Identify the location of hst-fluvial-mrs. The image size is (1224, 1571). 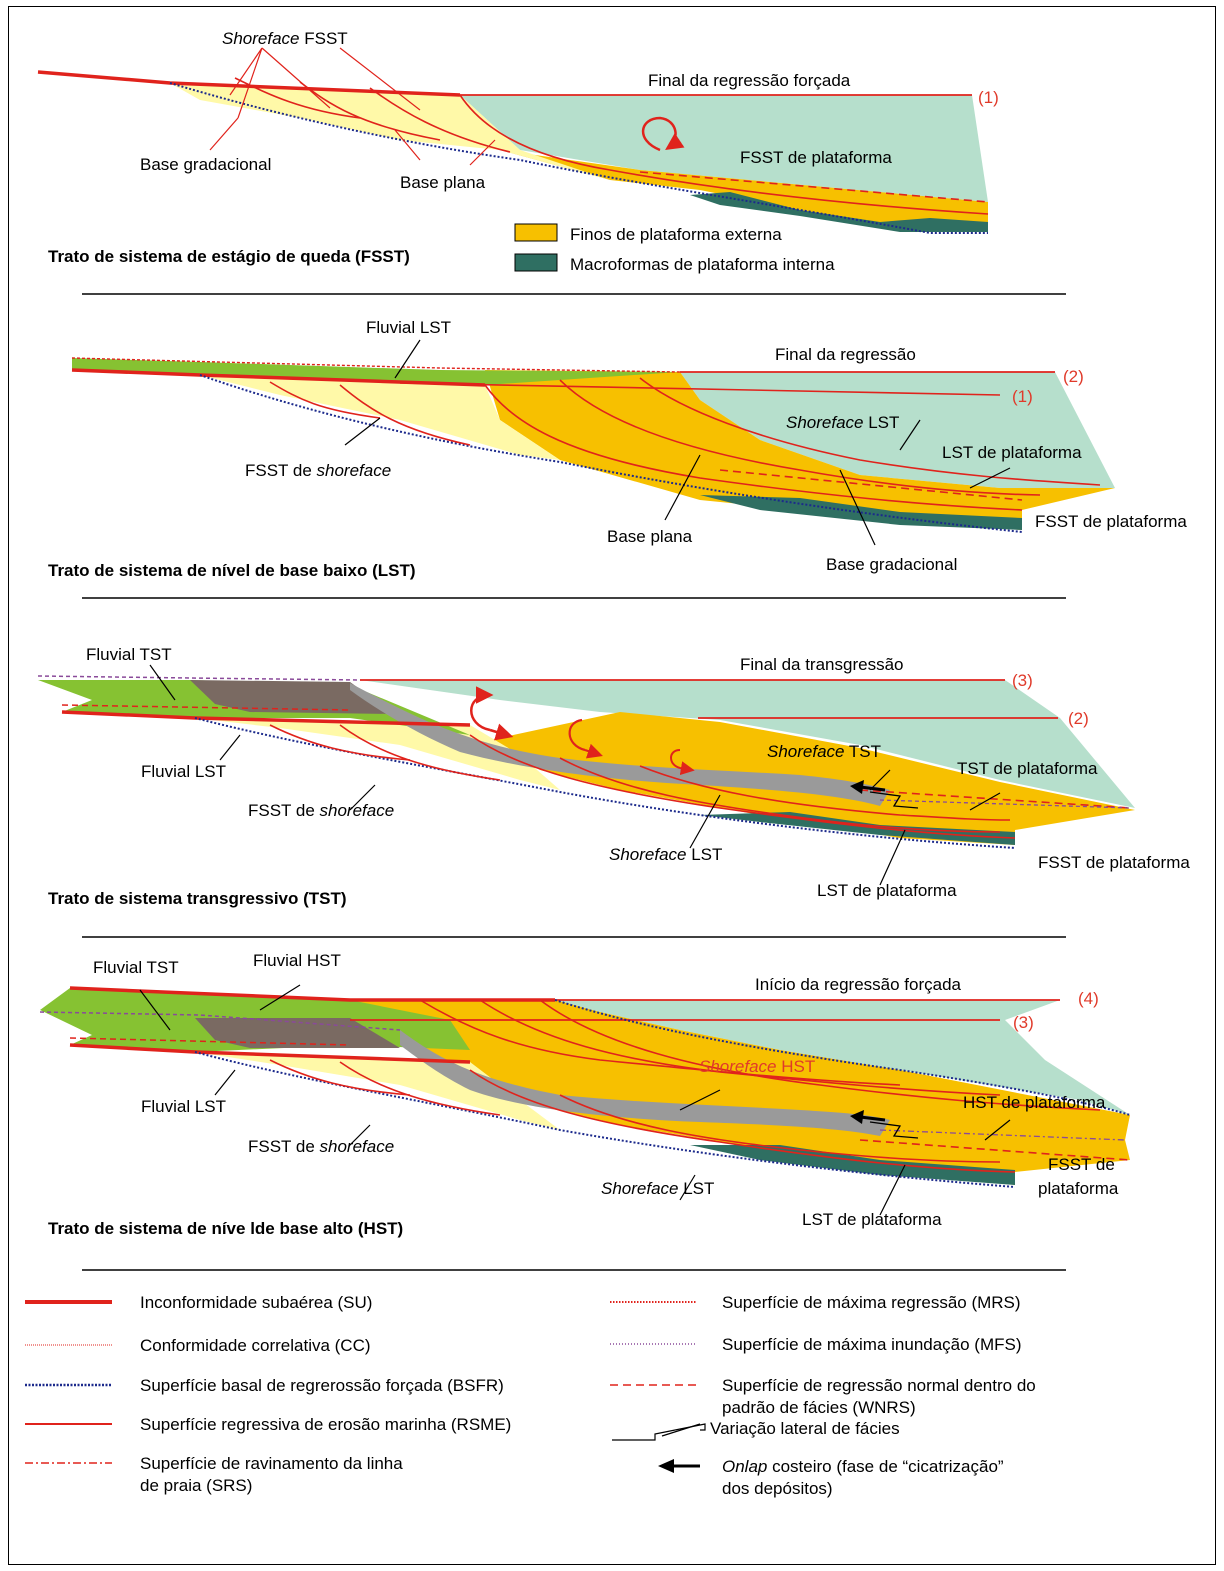
(210, 1041).